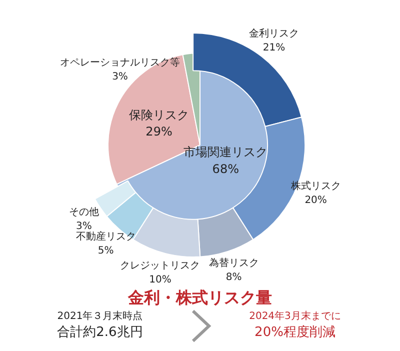 The image size is (400, 351). What do you see at coordinates (106, 251) in the screenshot?
I see `data-label: 5%` at bounding box center [106, 251].